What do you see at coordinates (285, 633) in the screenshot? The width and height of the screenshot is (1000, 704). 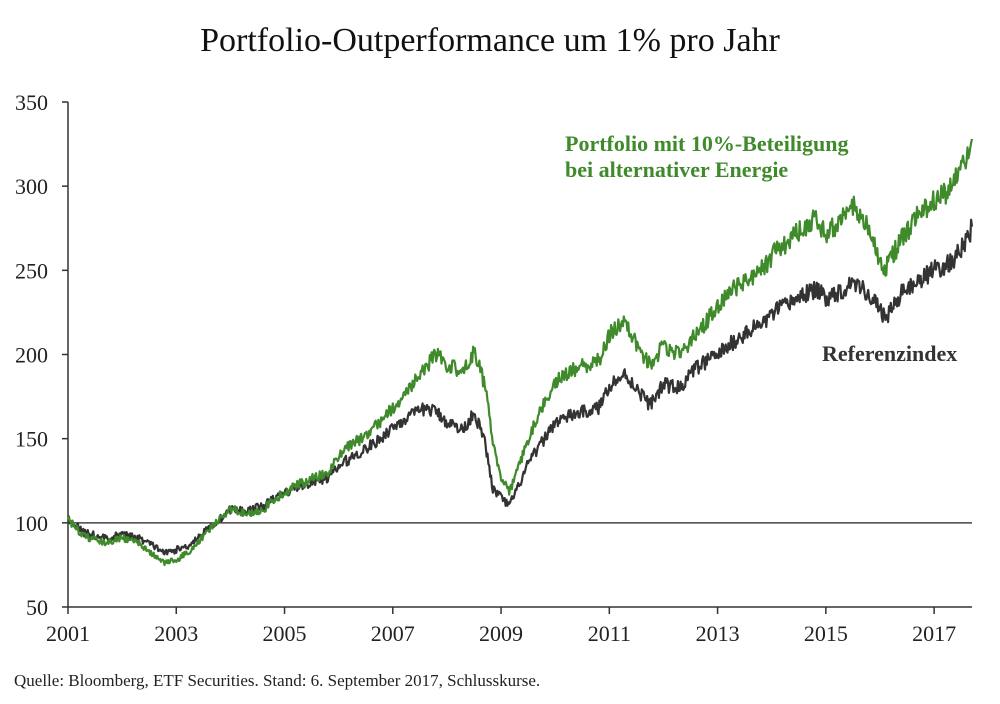 I see `x-tick-label: 2005` at bounding box center [285, 633].